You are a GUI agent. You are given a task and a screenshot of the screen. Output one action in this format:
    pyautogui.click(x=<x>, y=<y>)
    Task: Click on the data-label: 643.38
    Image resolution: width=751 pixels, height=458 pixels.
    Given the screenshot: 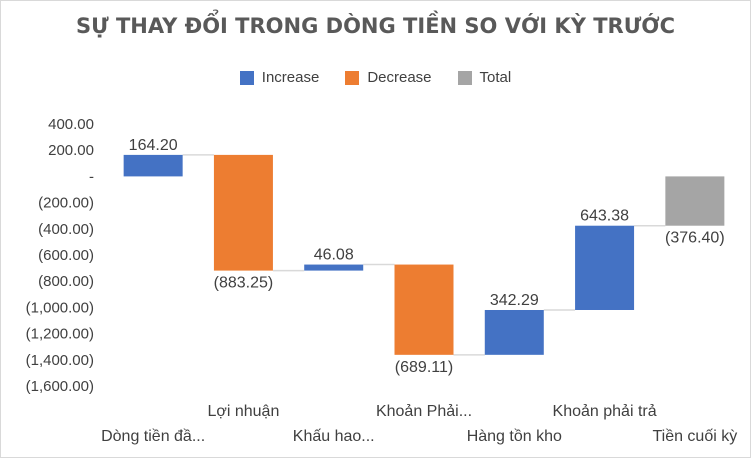 What is the action you would take?
    pyautogui.click(x=604, y=216)
    